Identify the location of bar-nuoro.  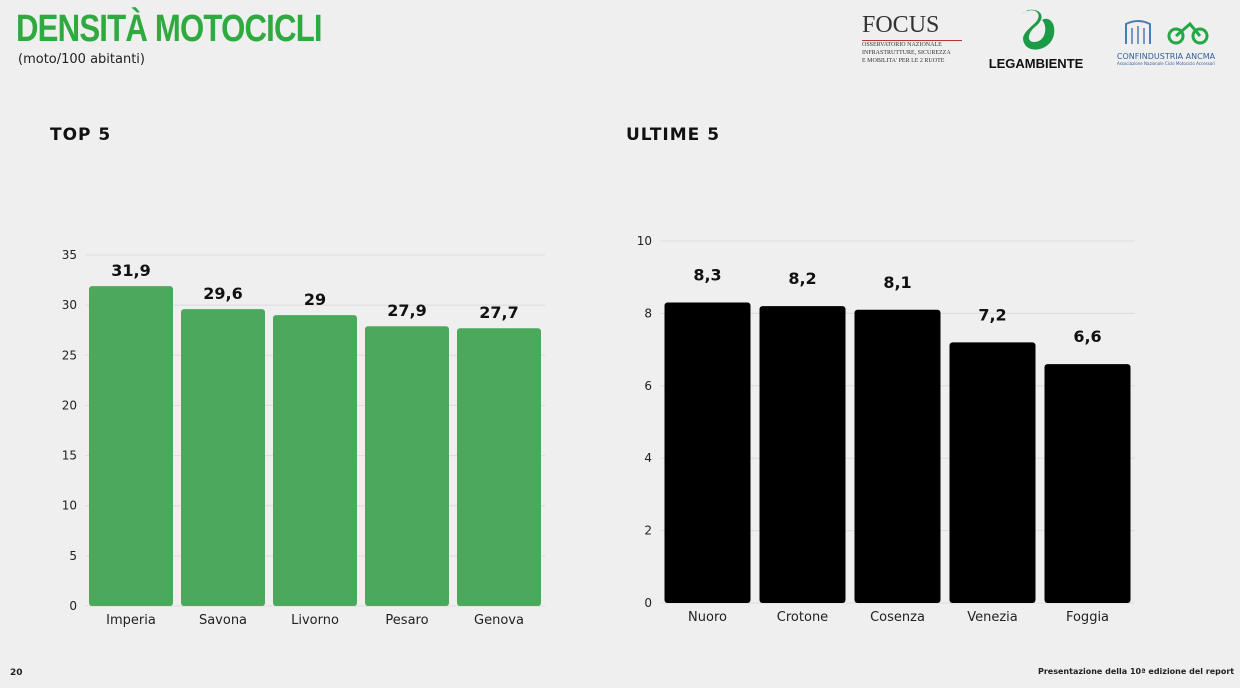
(707, 452).